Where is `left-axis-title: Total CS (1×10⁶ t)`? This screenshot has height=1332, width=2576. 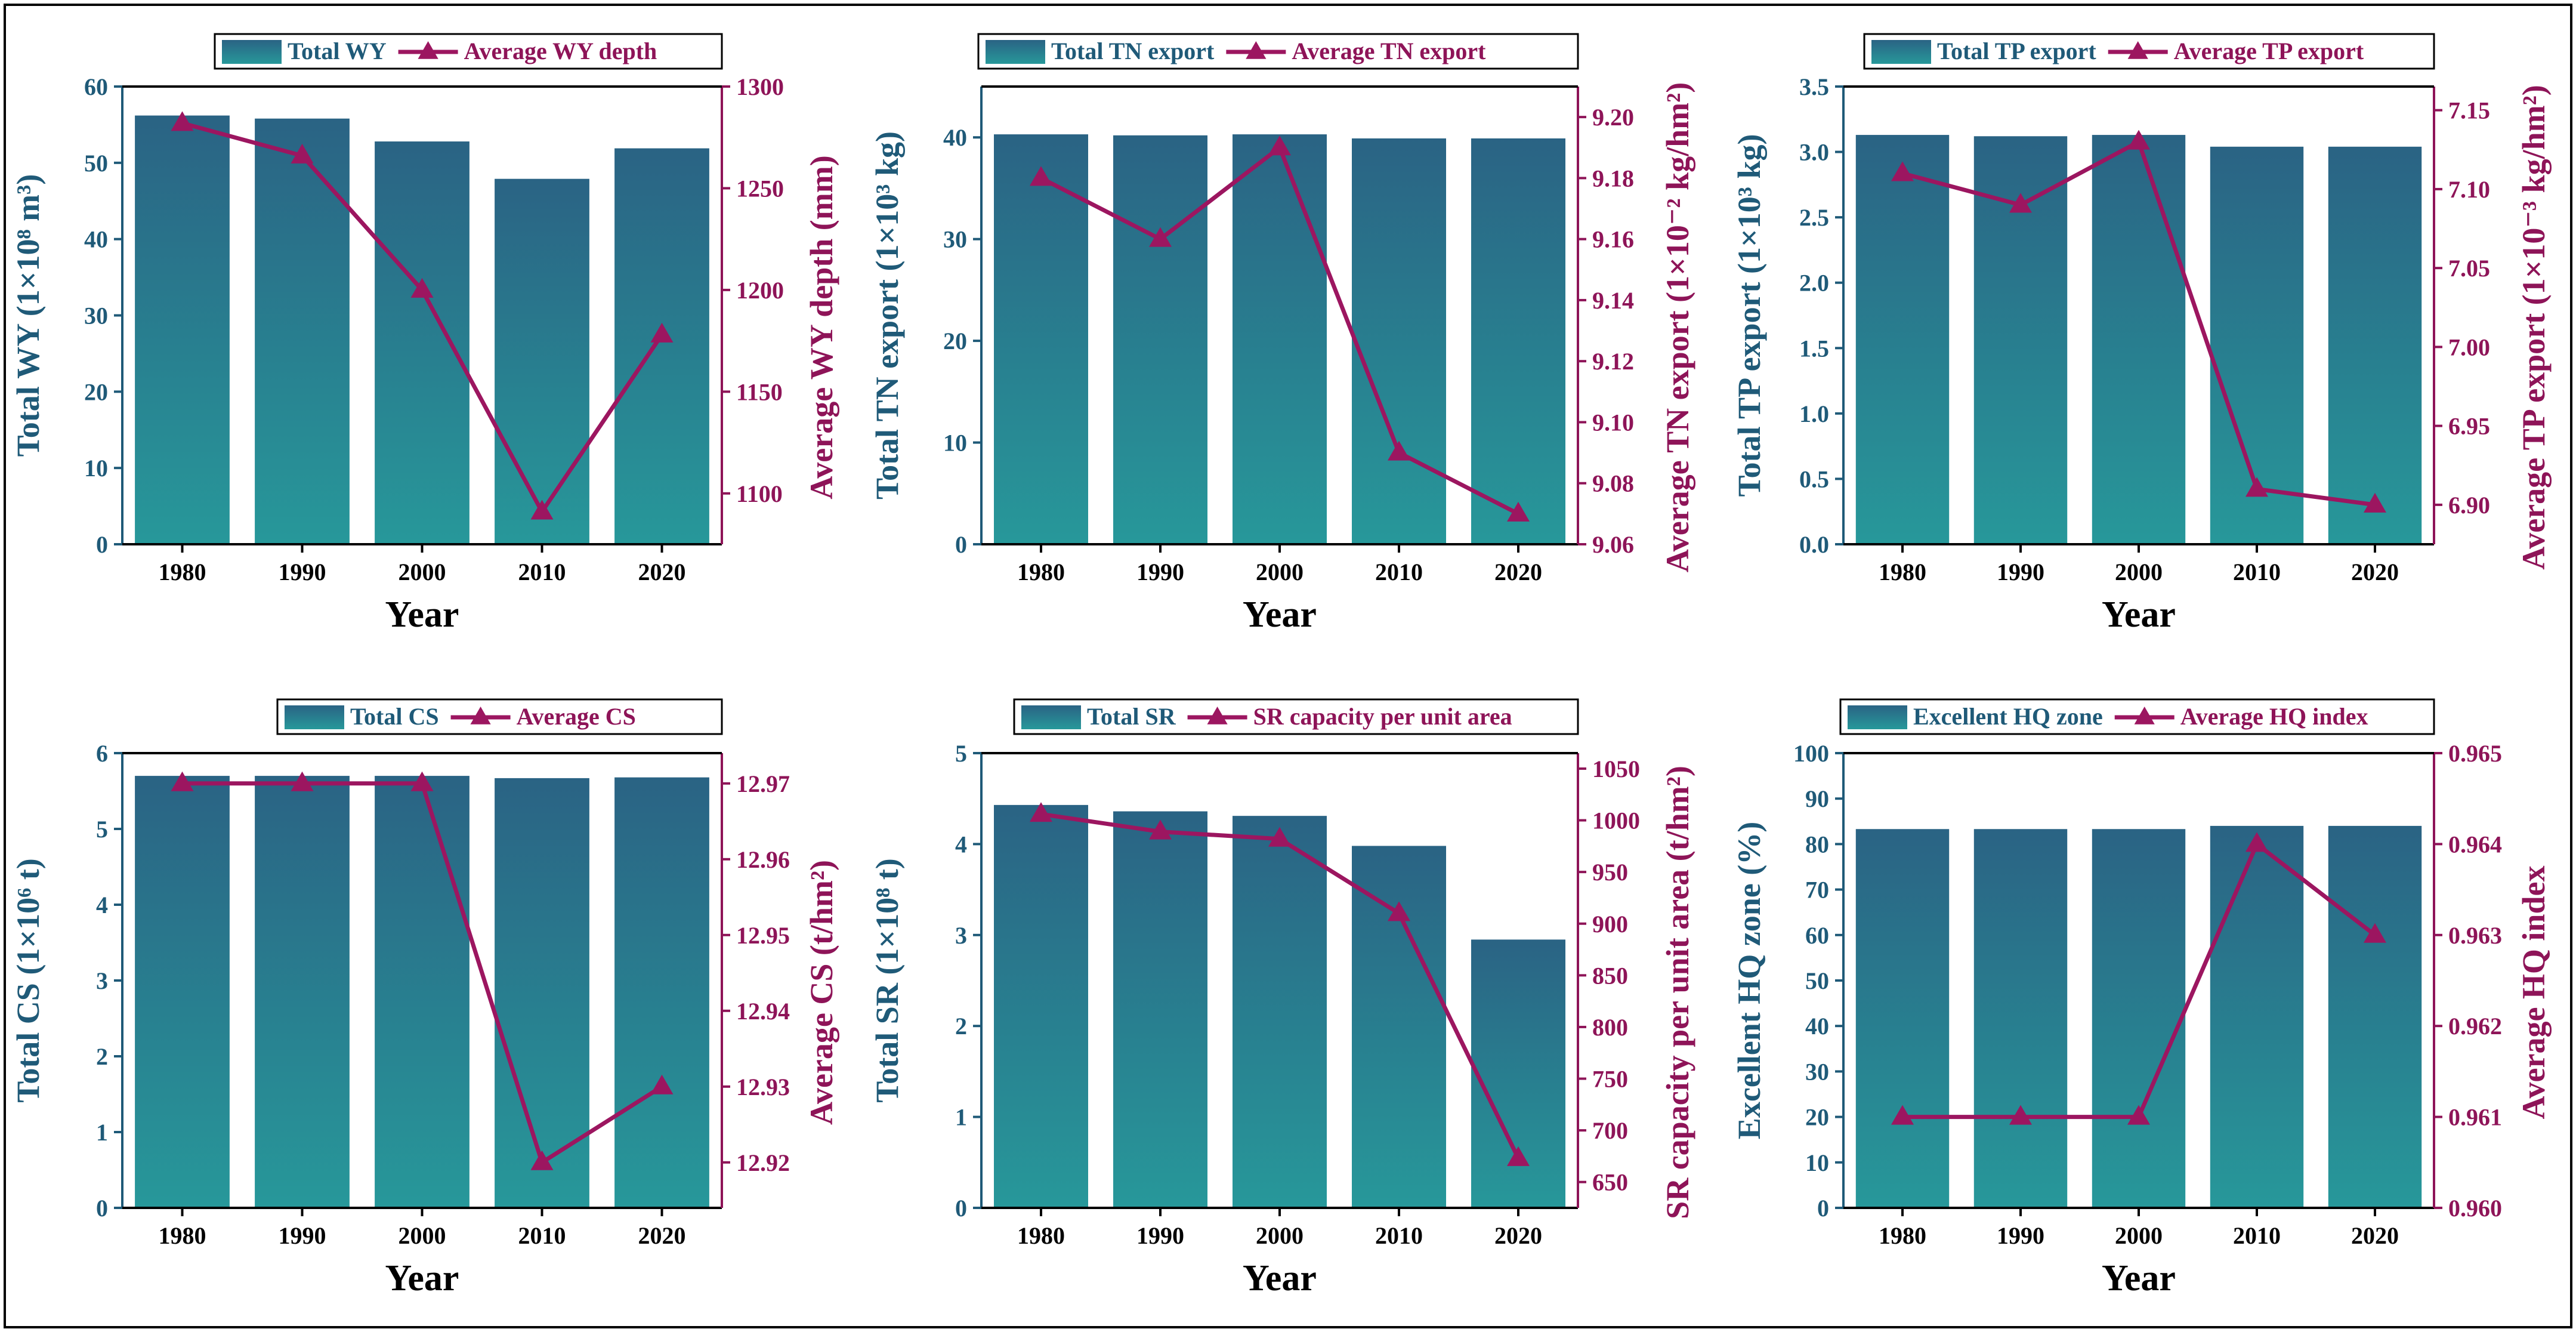
left-axis-title: Total CS (1×10⁶ t) is located at coordinates (28, 980).